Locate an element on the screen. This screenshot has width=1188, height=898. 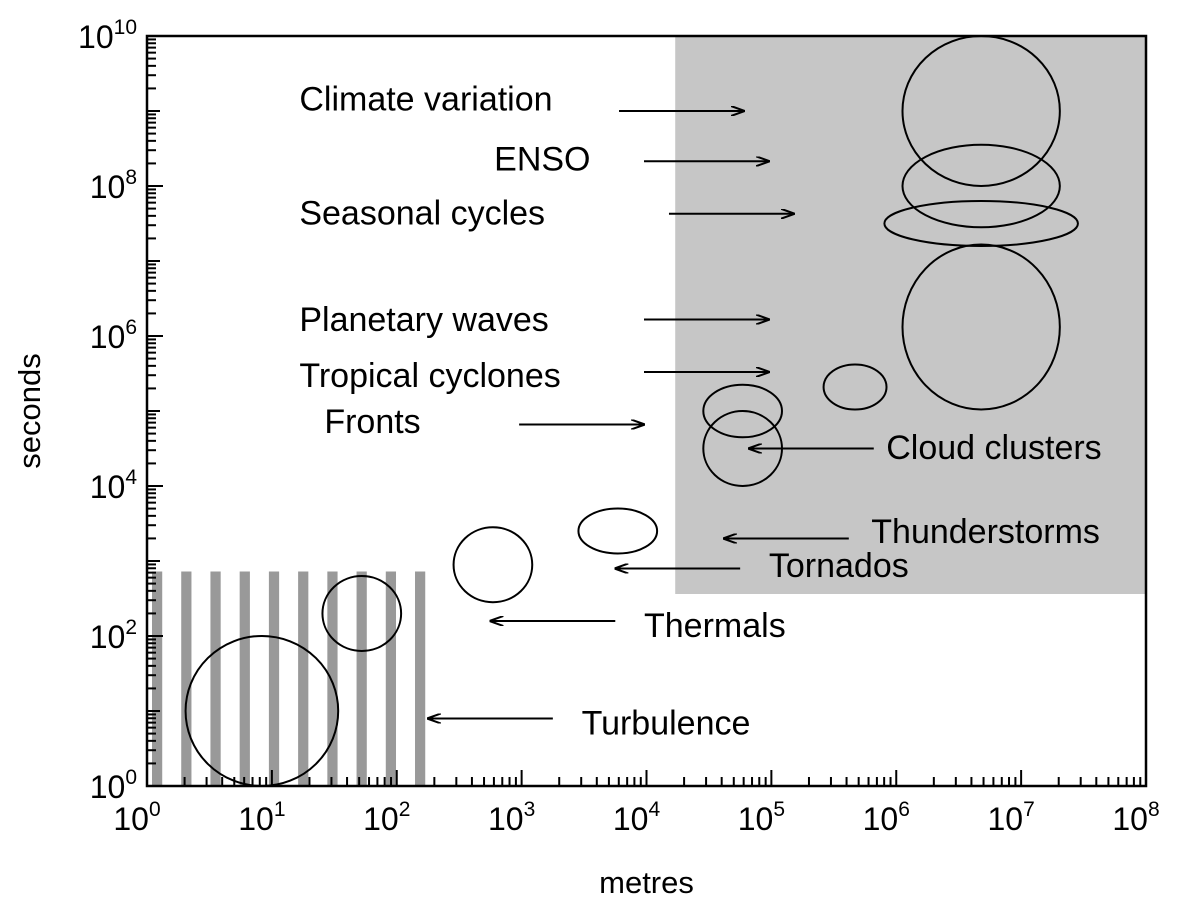
ellipse-enso is located at coordinates (981, 186).